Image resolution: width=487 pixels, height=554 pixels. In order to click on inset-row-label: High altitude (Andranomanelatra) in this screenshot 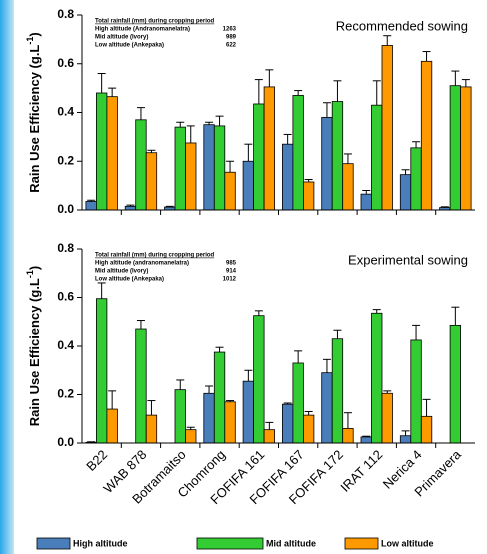, I will do `click(142, 30)`.